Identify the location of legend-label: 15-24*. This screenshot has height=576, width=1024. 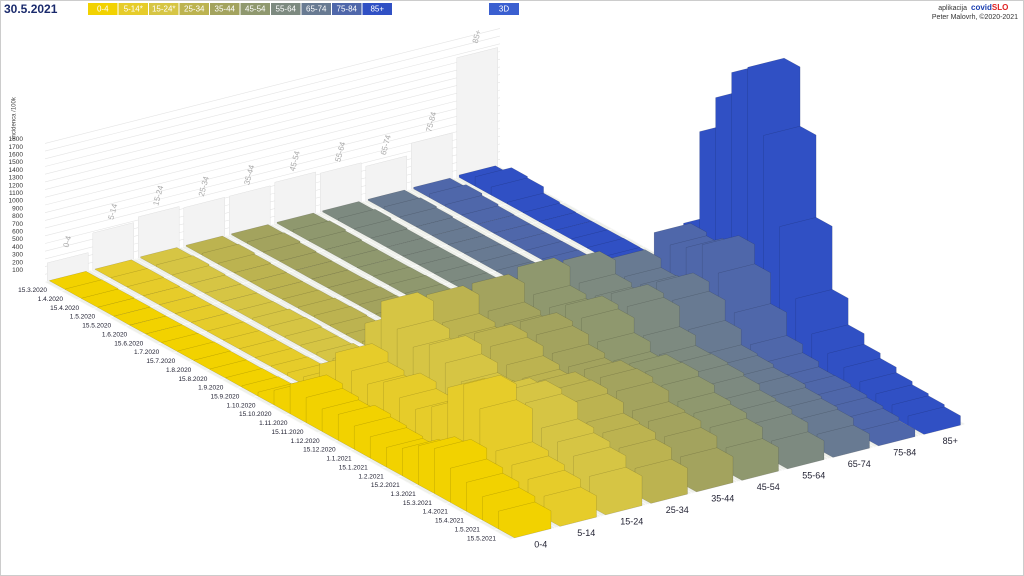
(164, 9).